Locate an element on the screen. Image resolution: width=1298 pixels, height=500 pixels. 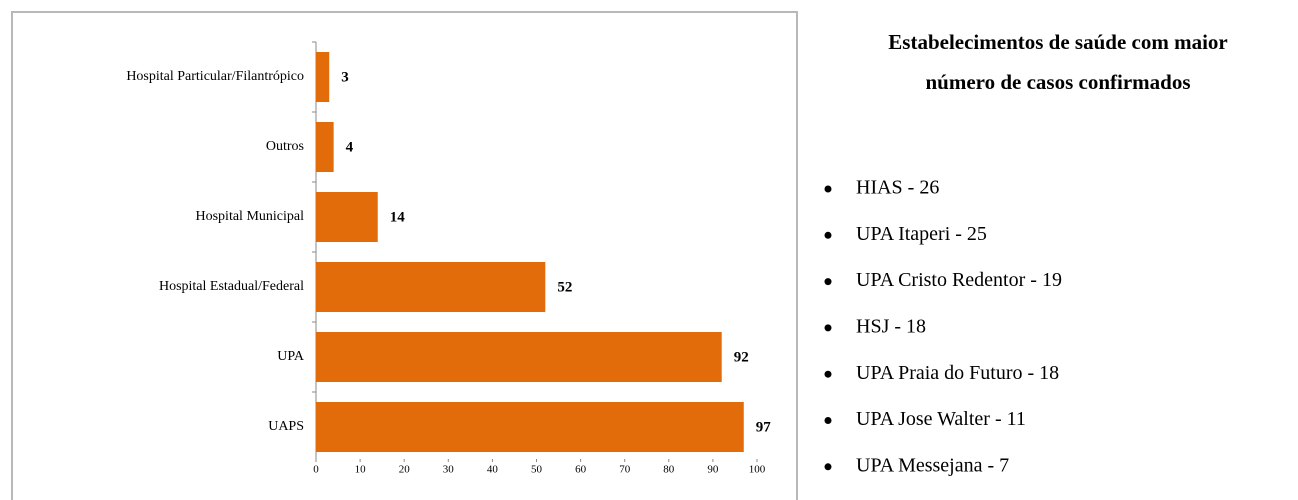
y-tick-label: Hospital Estadual/Federal is located at coordinates (231, 286).